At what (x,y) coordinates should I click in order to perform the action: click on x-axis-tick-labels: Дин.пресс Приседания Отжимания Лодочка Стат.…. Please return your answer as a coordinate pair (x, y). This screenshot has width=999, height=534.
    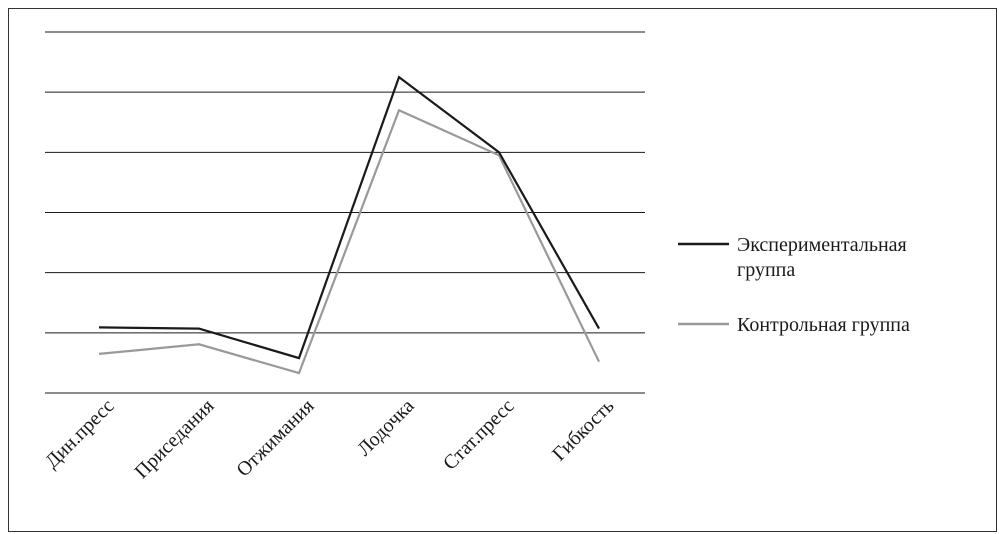
    Looking at the image, I should click on (330, 439).